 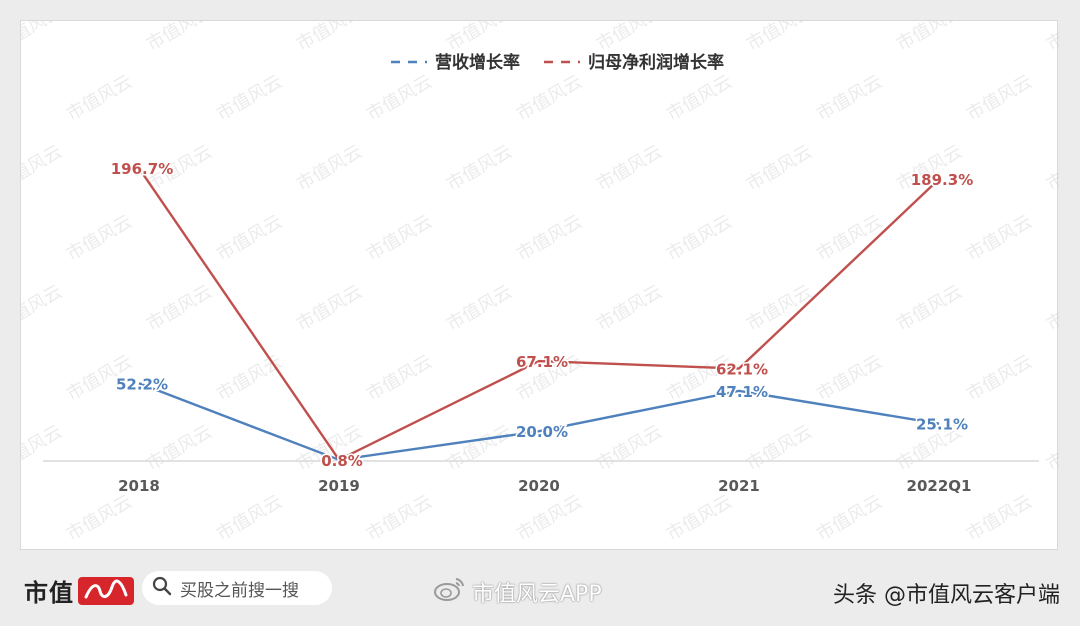 I want to click on brand: 市值, so click(x=79, y=590).